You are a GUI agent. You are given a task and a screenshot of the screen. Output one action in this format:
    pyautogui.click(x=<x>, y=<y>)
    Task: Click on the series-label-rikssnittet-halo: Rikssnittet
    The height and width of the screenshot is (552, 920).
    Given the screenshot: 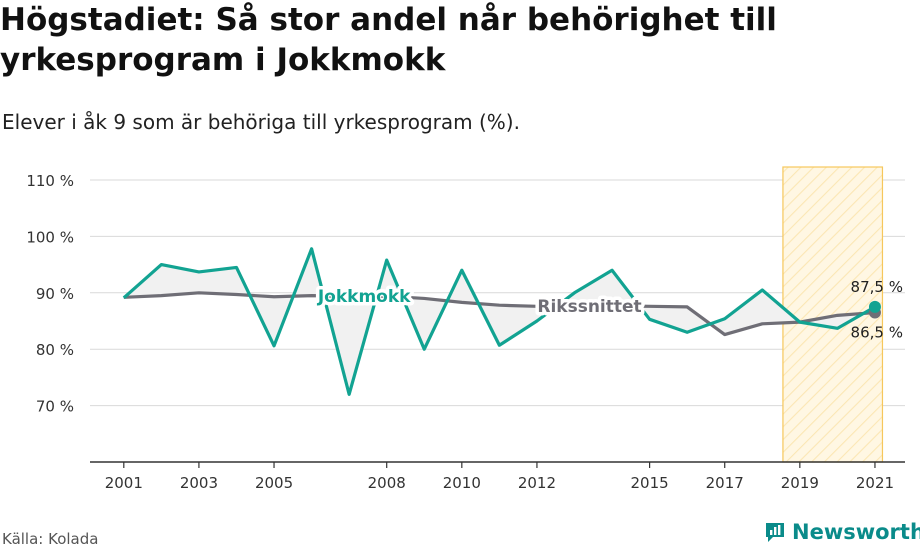 What is the action you would take?
    pyautogui.click(x=589, y=307)
    